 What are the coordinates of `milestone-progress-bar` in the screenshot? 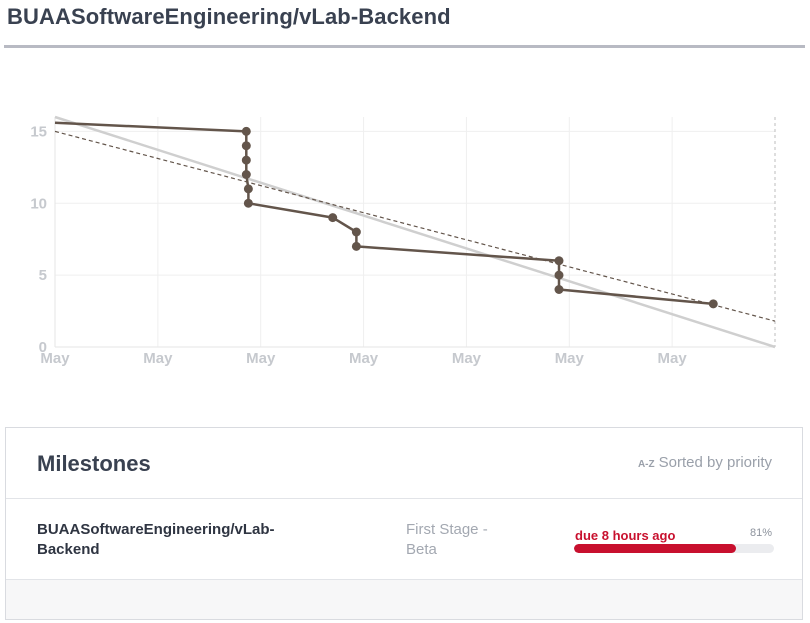 It's located at (674, 548).